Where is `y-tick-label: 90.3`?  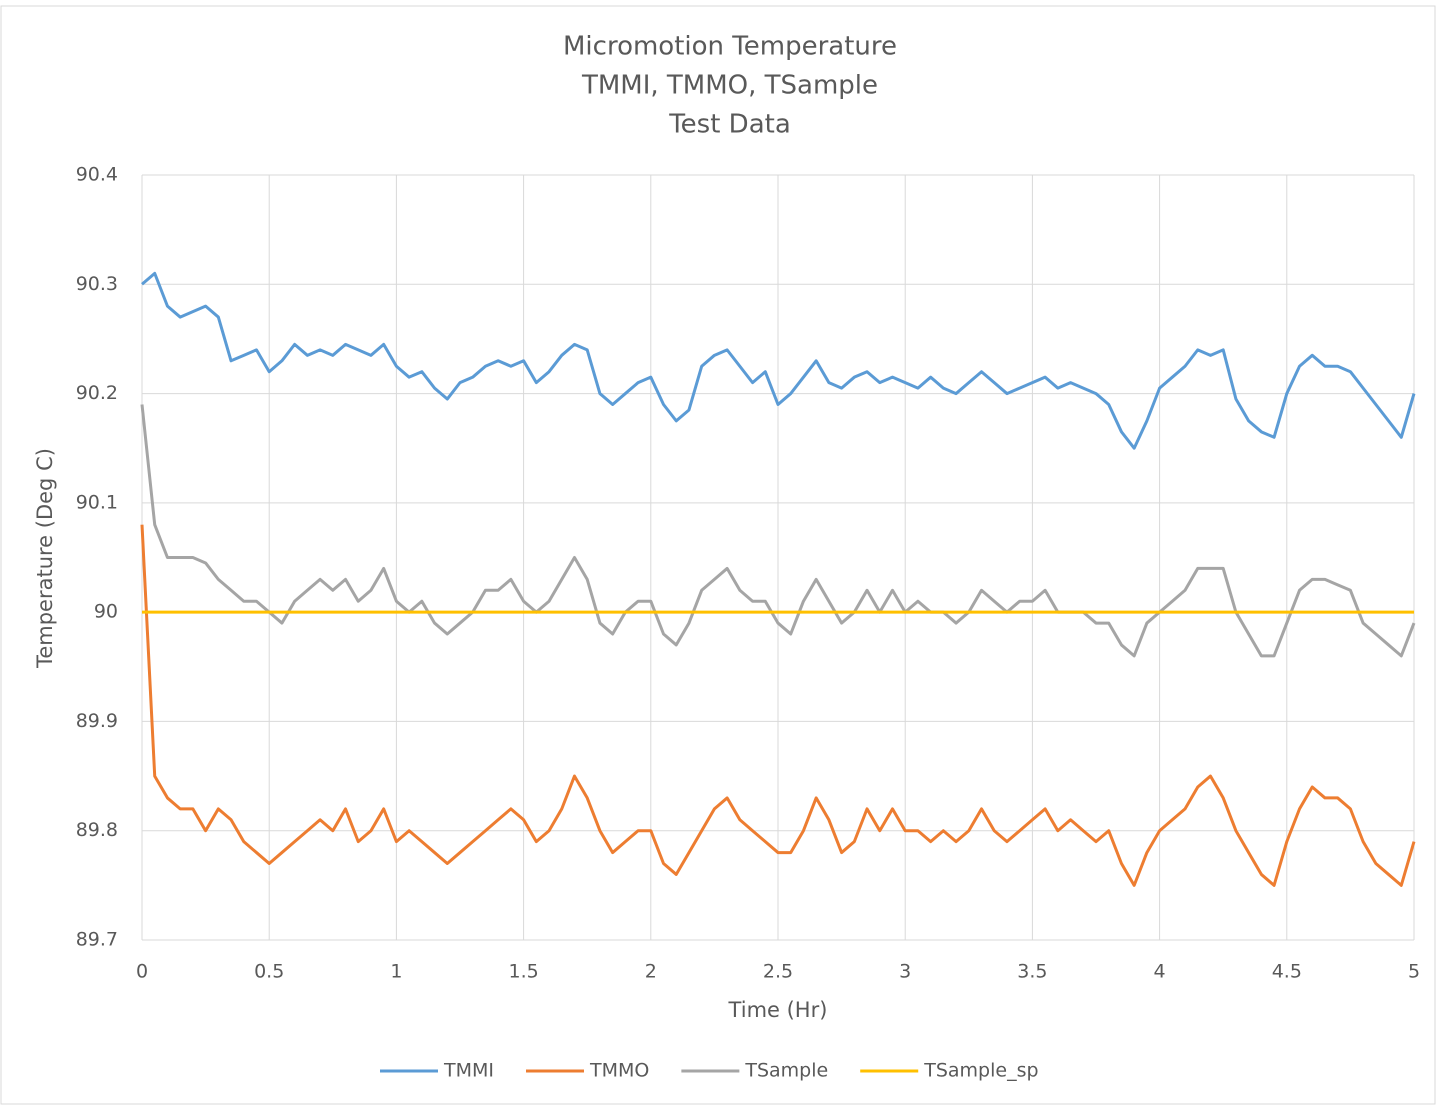 y-tick-label: 90.3 is located at coordinates (97, 284).